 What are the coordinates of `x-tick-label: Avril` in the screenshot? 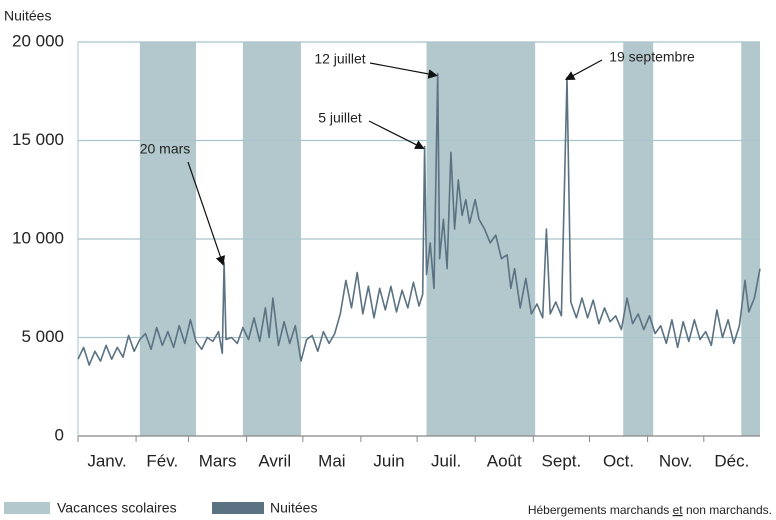 It's located at (274, 460).